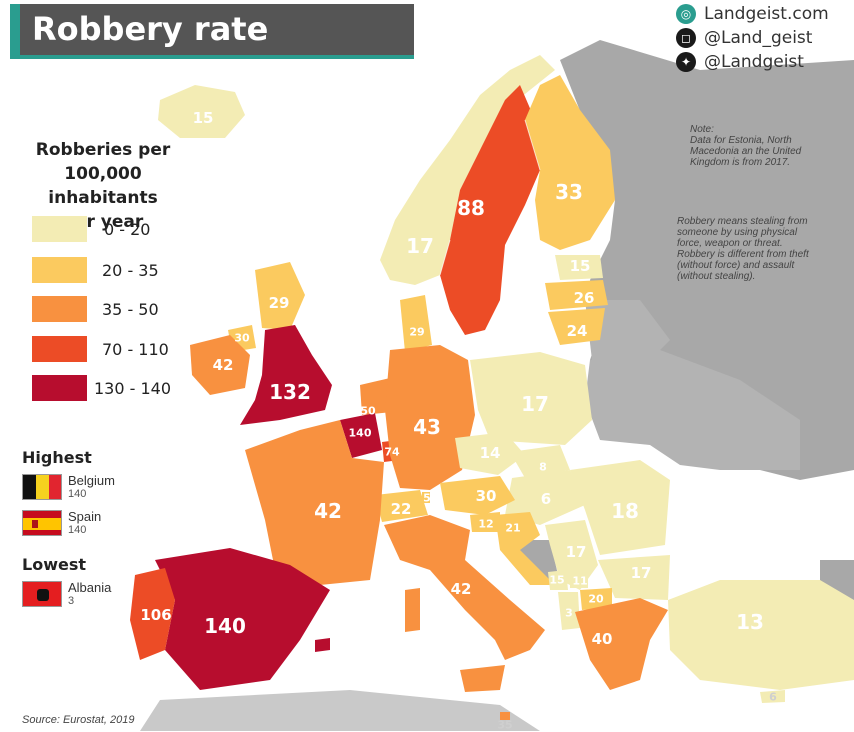 This screenshot has width=854, height=732. Describe the element at coordinates (744, 38) in the screenshot. I see `instagram-link: ◻ @Land_geist` at that location.